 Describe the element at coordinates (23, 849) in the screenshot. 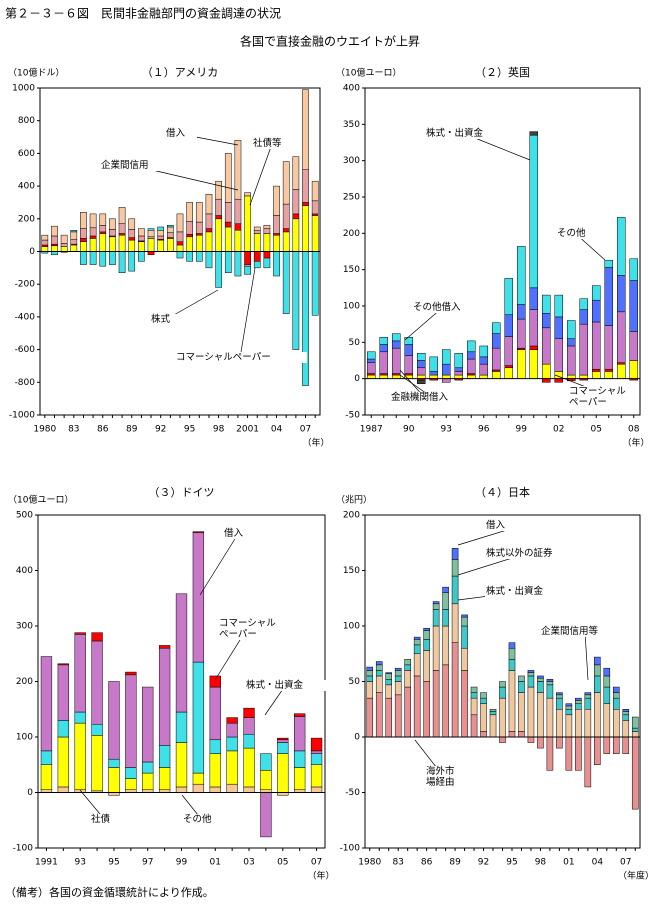

I see `y-tick-label: -100` at that location.